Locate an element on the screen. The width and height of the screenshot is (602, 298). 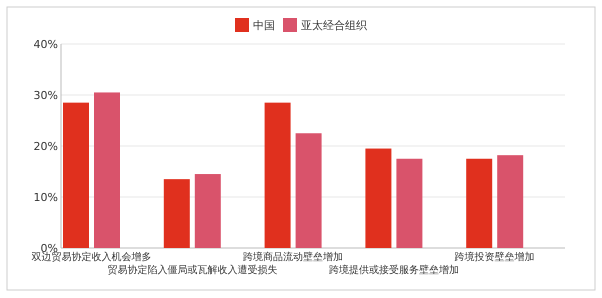
x-tick-label: 跨境商品流动壁垒增加 is located at coordinates (293, 257).